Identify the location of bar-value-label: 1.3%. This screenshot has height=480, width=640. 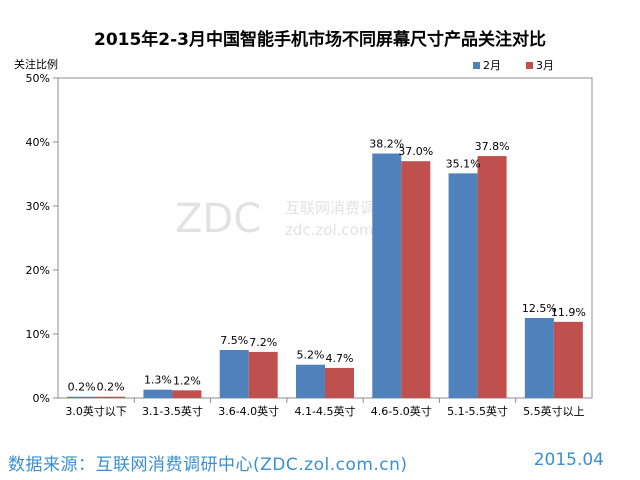
(158, 380).